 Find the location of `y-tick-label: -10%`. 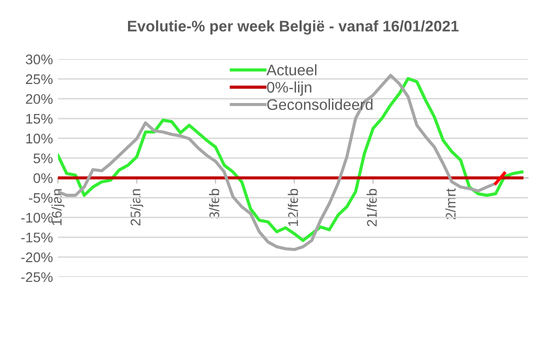

y-tick-label: -10% is located at coordinates (37, 217).